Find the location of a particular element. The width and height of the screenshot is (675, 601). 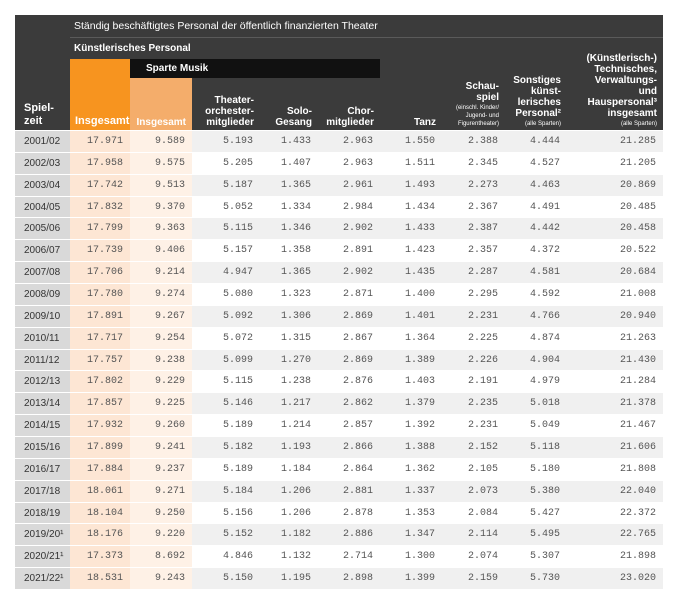

table-cell: 1.195 is located at coordinates (295, 579).